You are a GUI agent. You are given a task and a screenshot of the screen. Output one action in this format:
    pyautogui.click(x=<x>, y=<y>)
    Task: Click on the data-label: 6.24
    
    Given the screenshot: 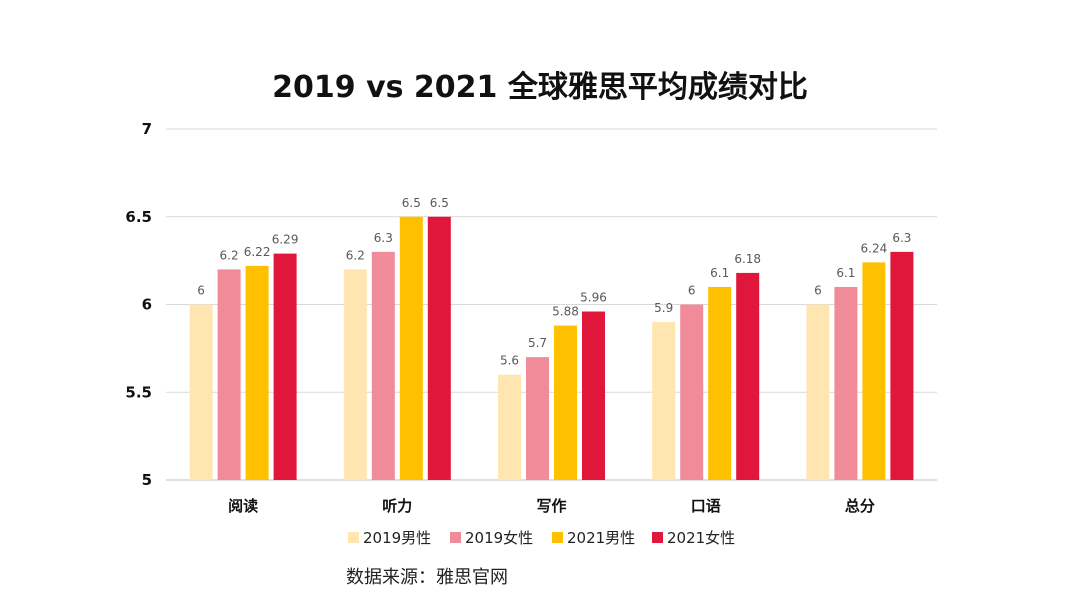 What is the action you would take?
    pyautogui.click(x=874, y=248)
    